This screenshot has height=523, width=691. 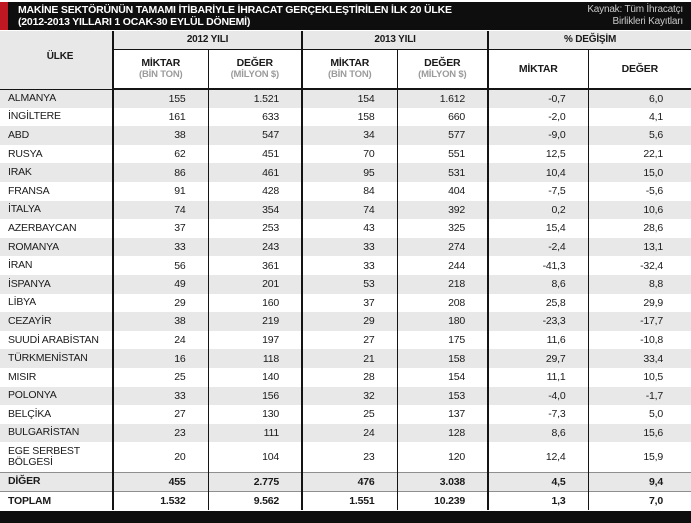 I want to click on country-cell: SUUDİ ARABİSTAN, so click(x=53, y=339).